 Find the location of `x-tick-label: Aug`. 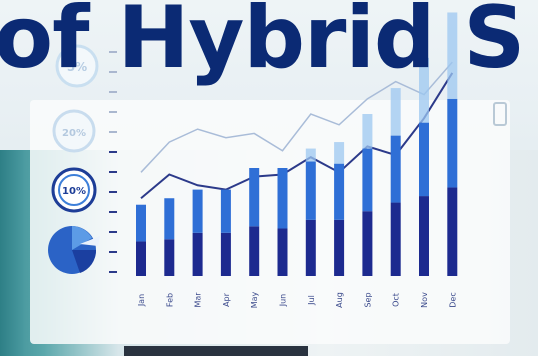

x-tick-label: Aug is located at coordinates (339, 300).